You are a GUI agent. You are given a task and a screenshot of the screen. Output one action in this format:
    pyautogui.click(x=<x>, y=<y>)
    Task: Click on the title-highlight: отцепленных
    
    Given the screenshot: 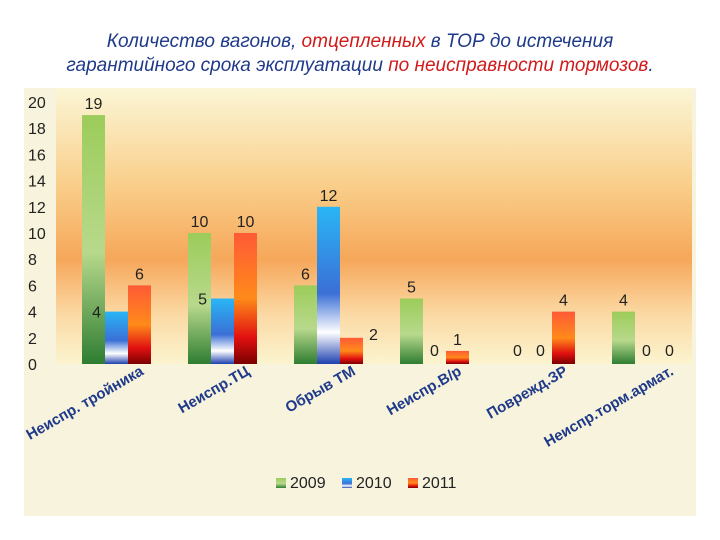 What is the action you would take?
    pyautogui.click(x=363, y=41)
    